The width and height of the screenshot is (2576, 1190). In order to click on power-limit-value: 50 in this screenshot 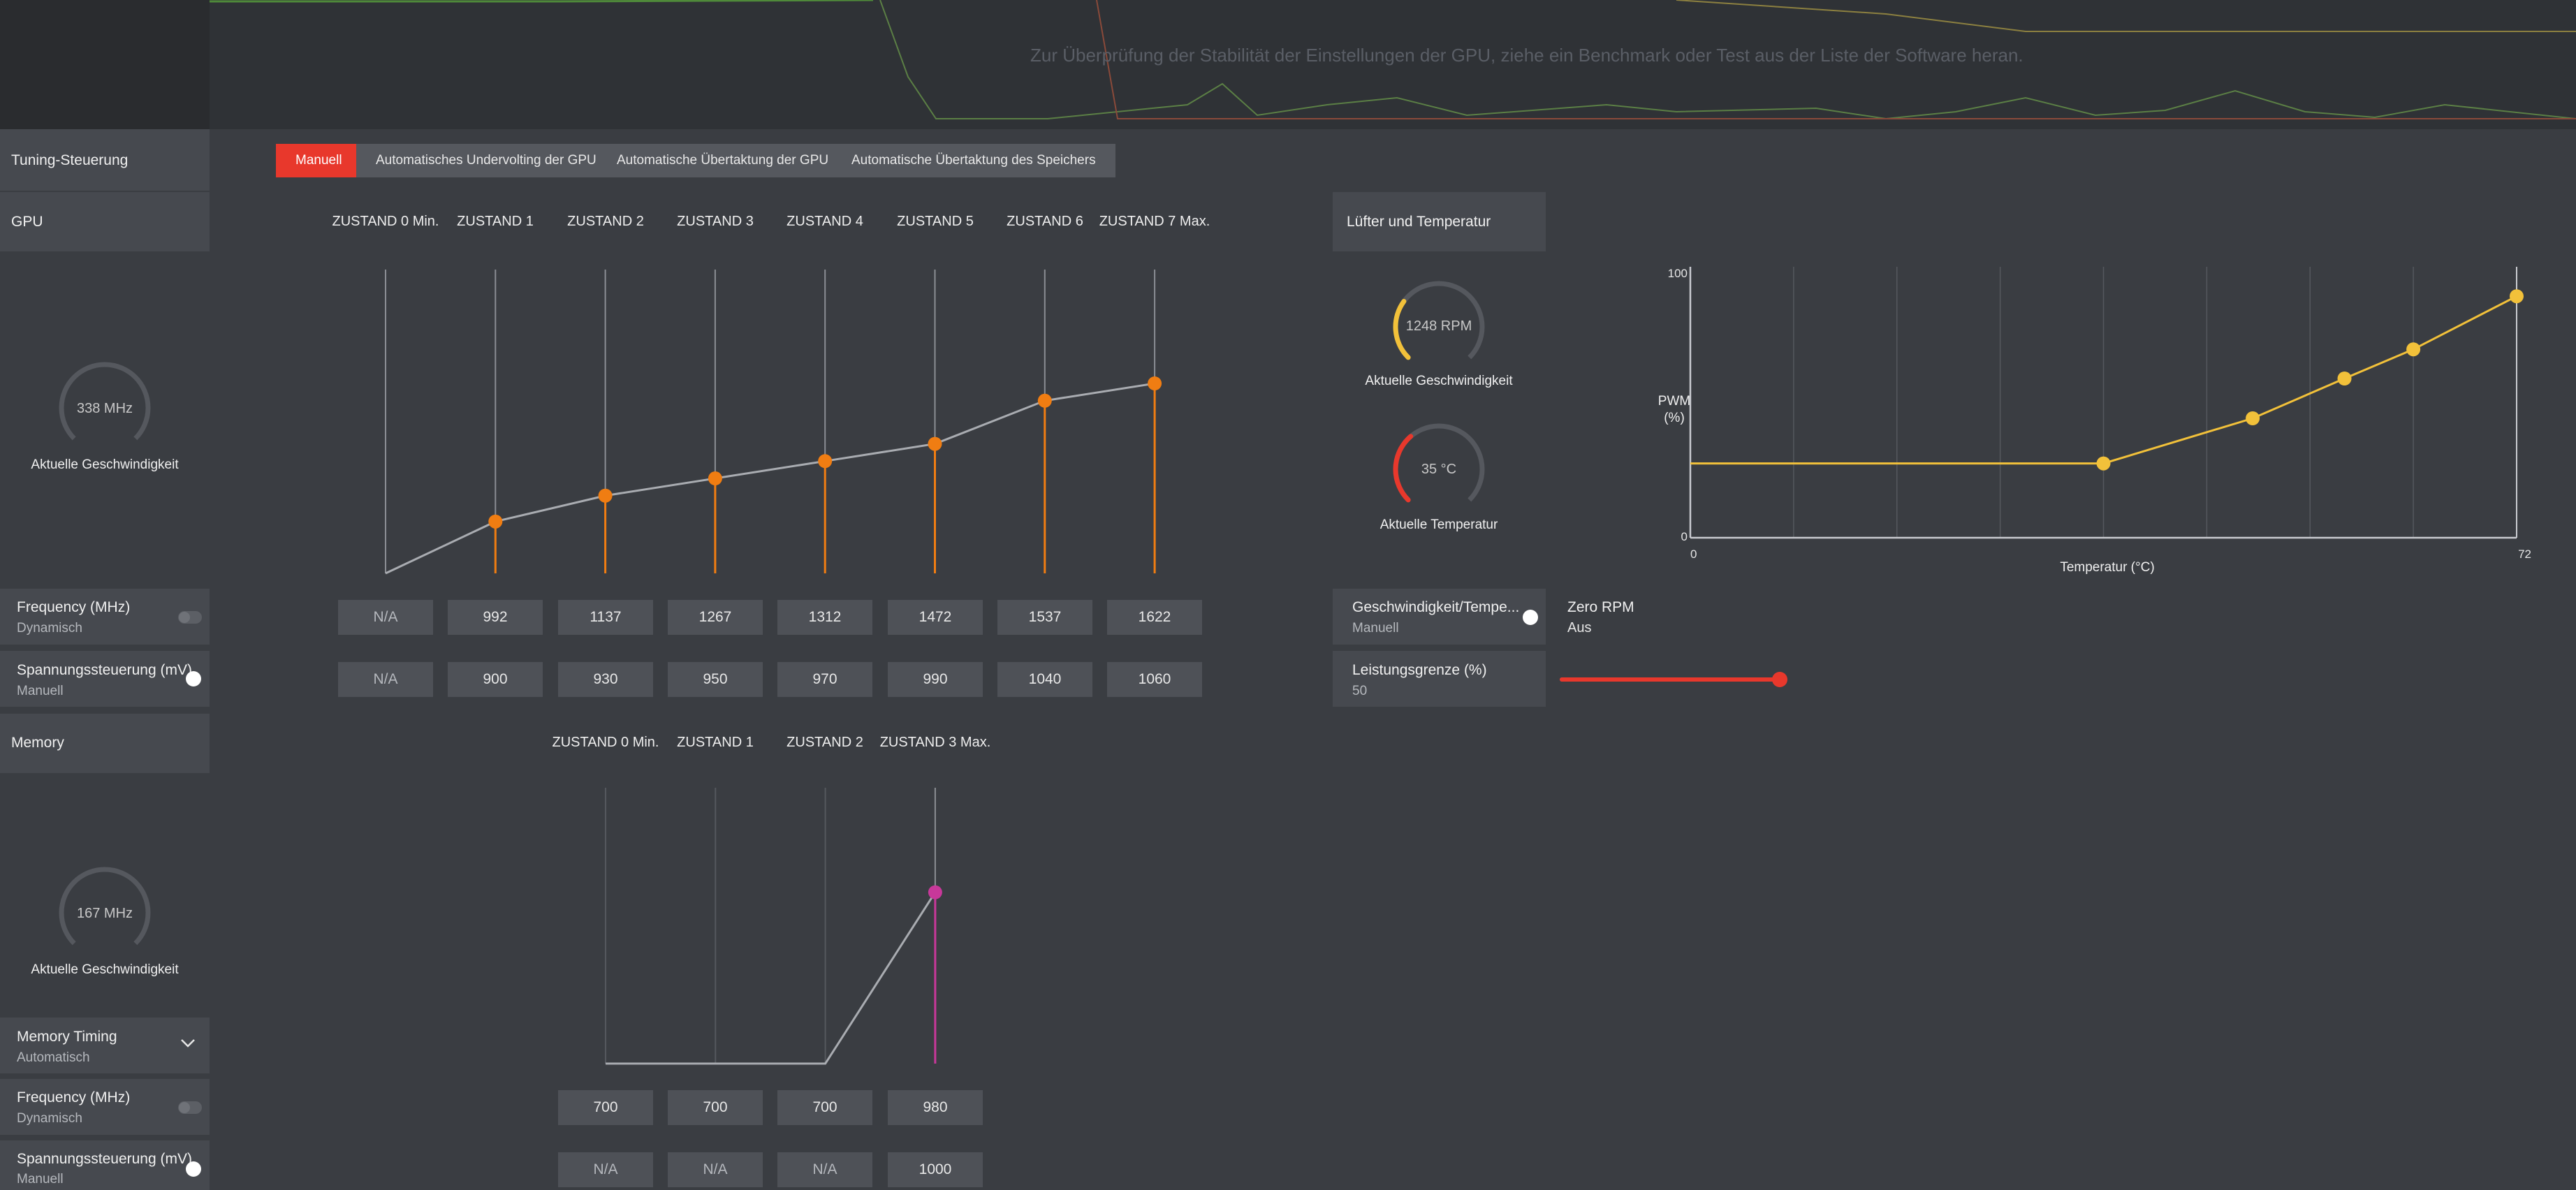, I will do `click(1360, 691)`.